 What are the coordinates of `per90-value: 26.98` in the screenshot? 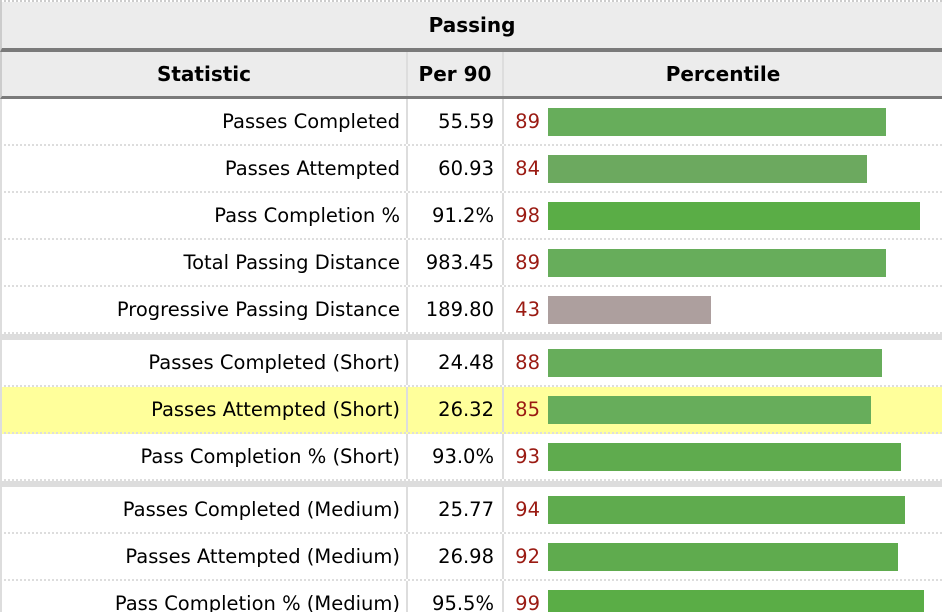 It's located at (456, 556).